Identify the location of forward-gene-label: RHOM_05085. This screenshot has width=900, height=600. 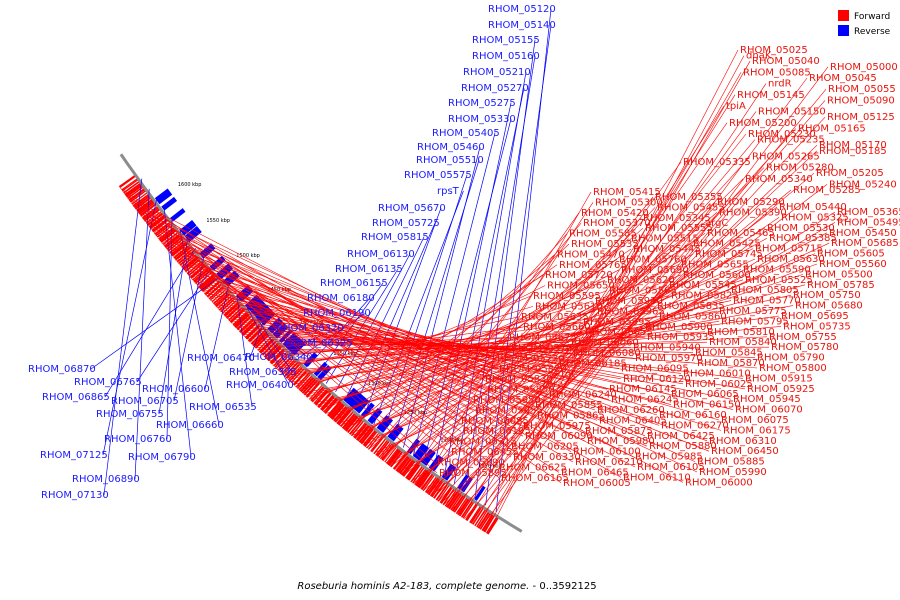
(777, 72).